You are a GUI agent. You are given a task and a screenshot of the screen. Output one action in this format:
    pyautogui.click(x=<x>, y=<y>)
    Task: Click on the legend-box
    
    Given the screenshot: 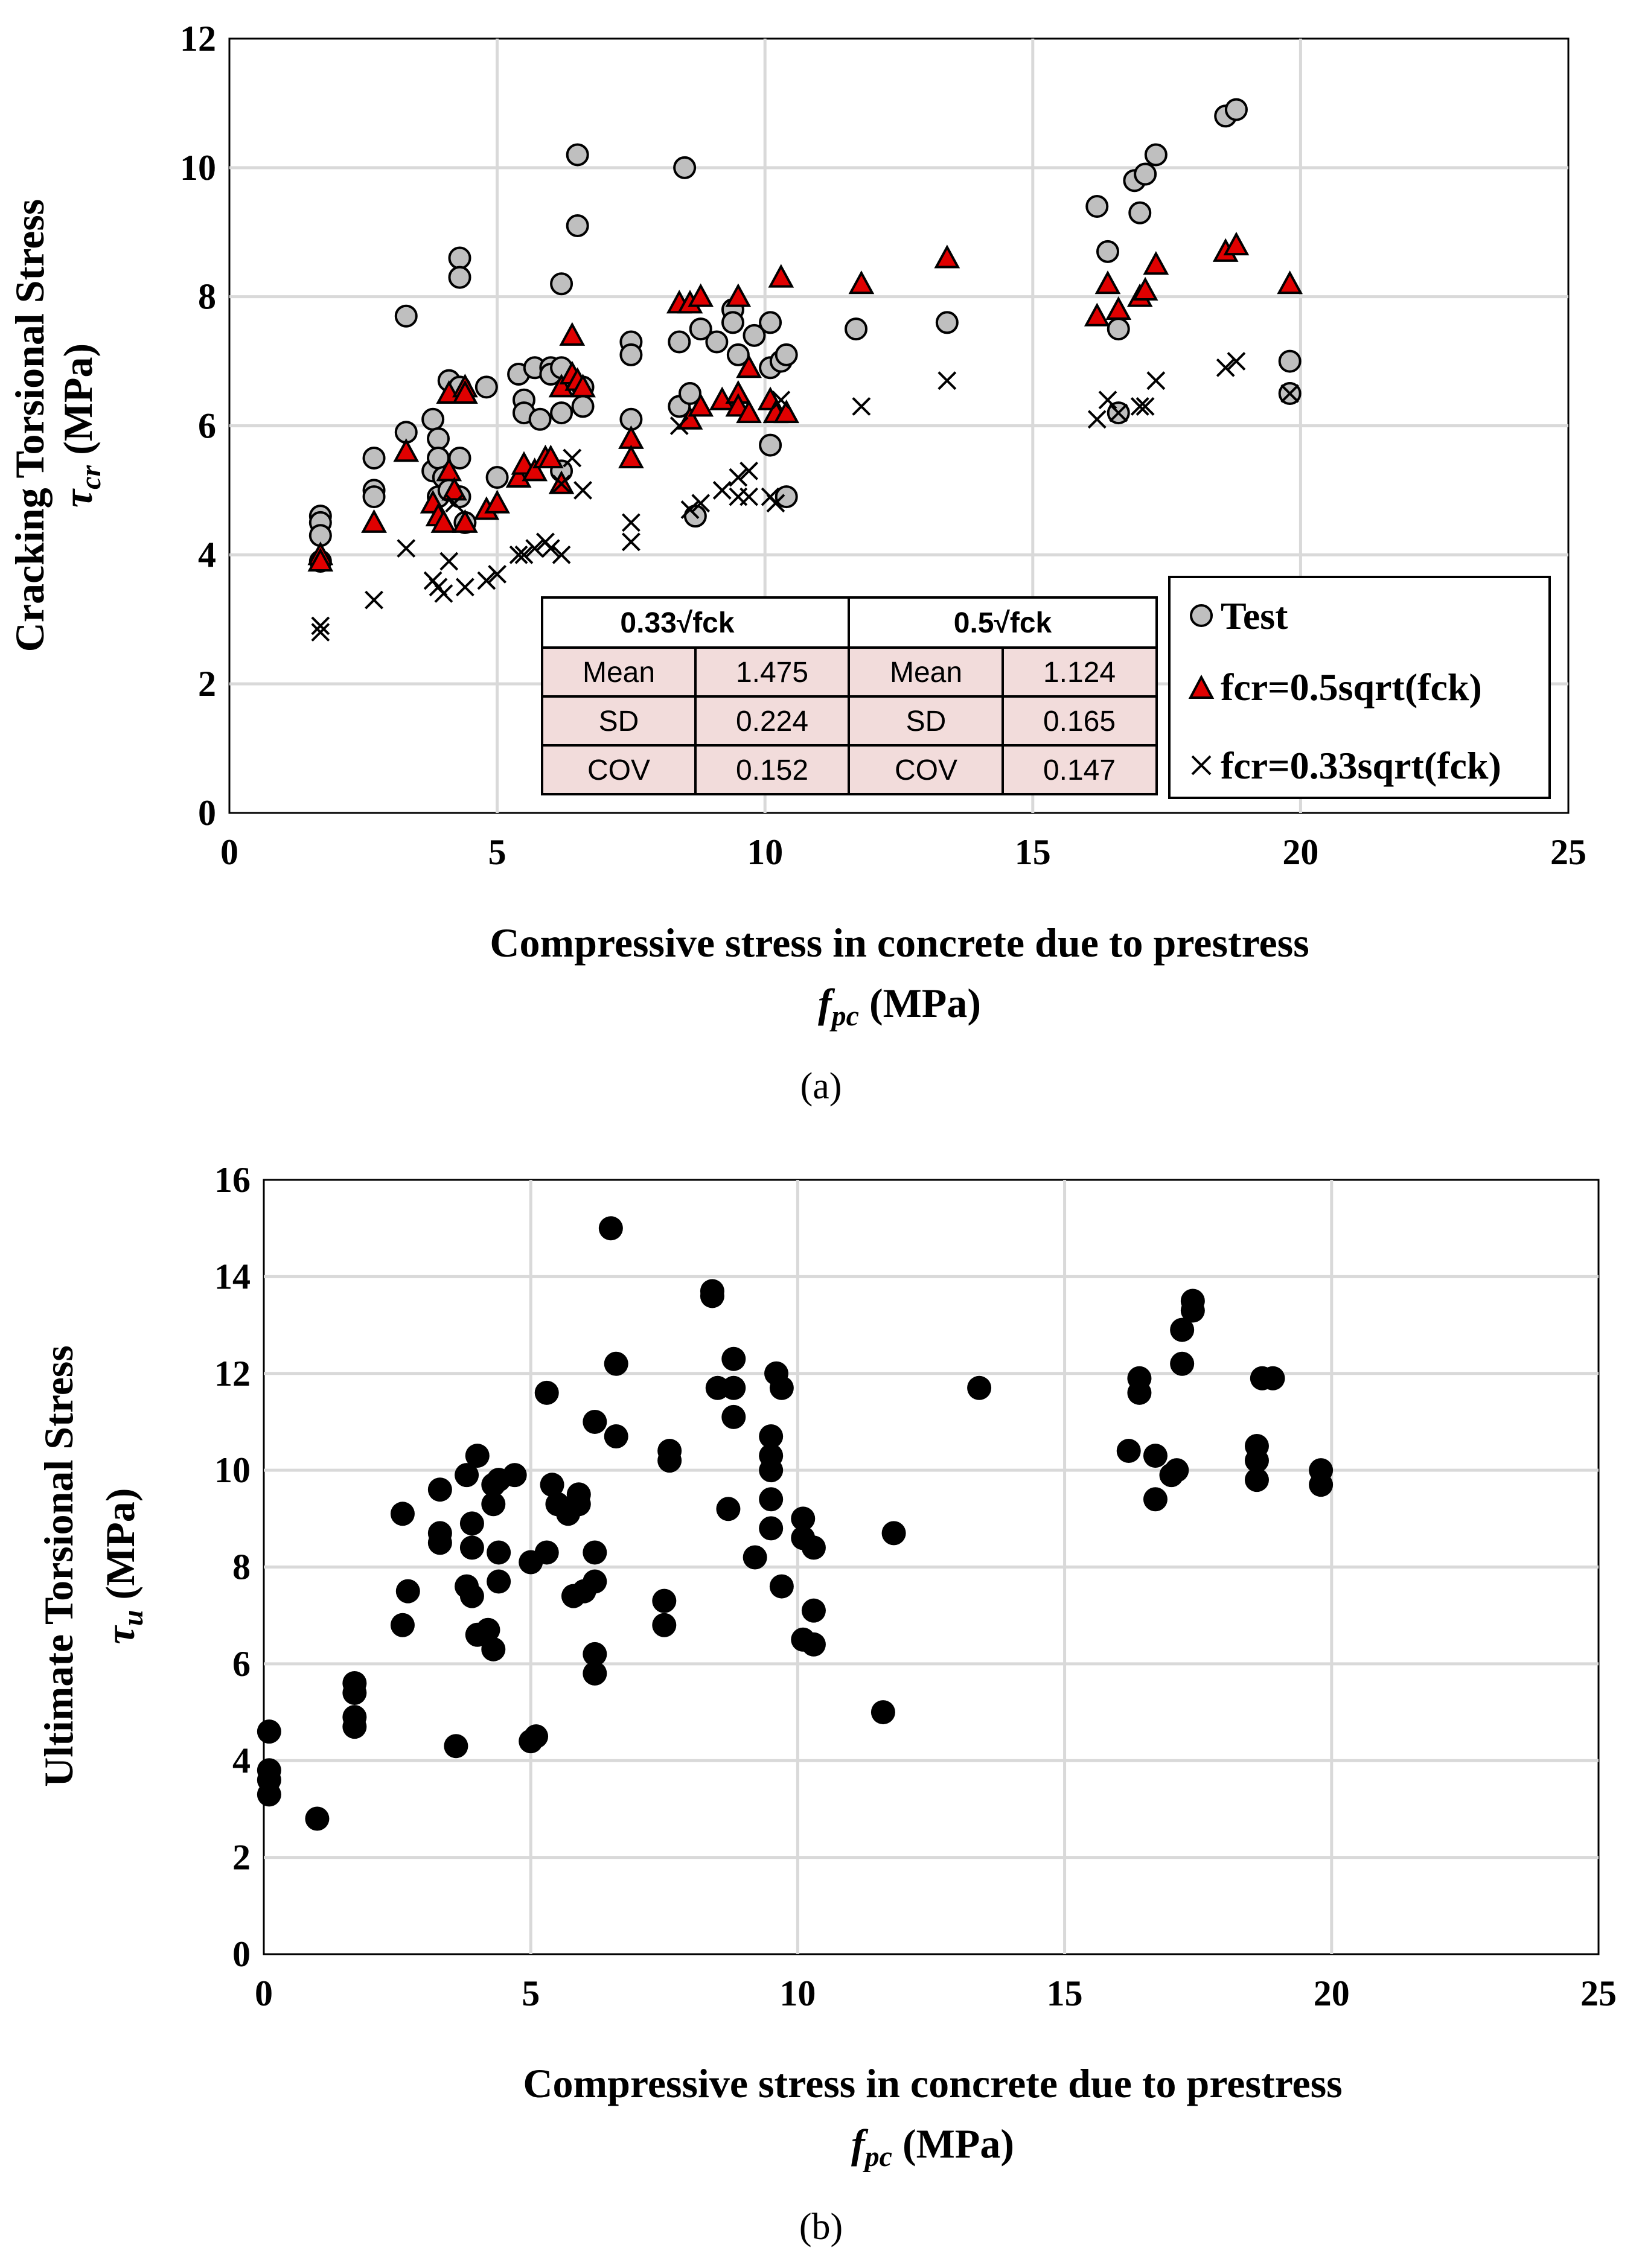 What is the action you would take?
    pyautogui.click(x=1359, y=687)
    